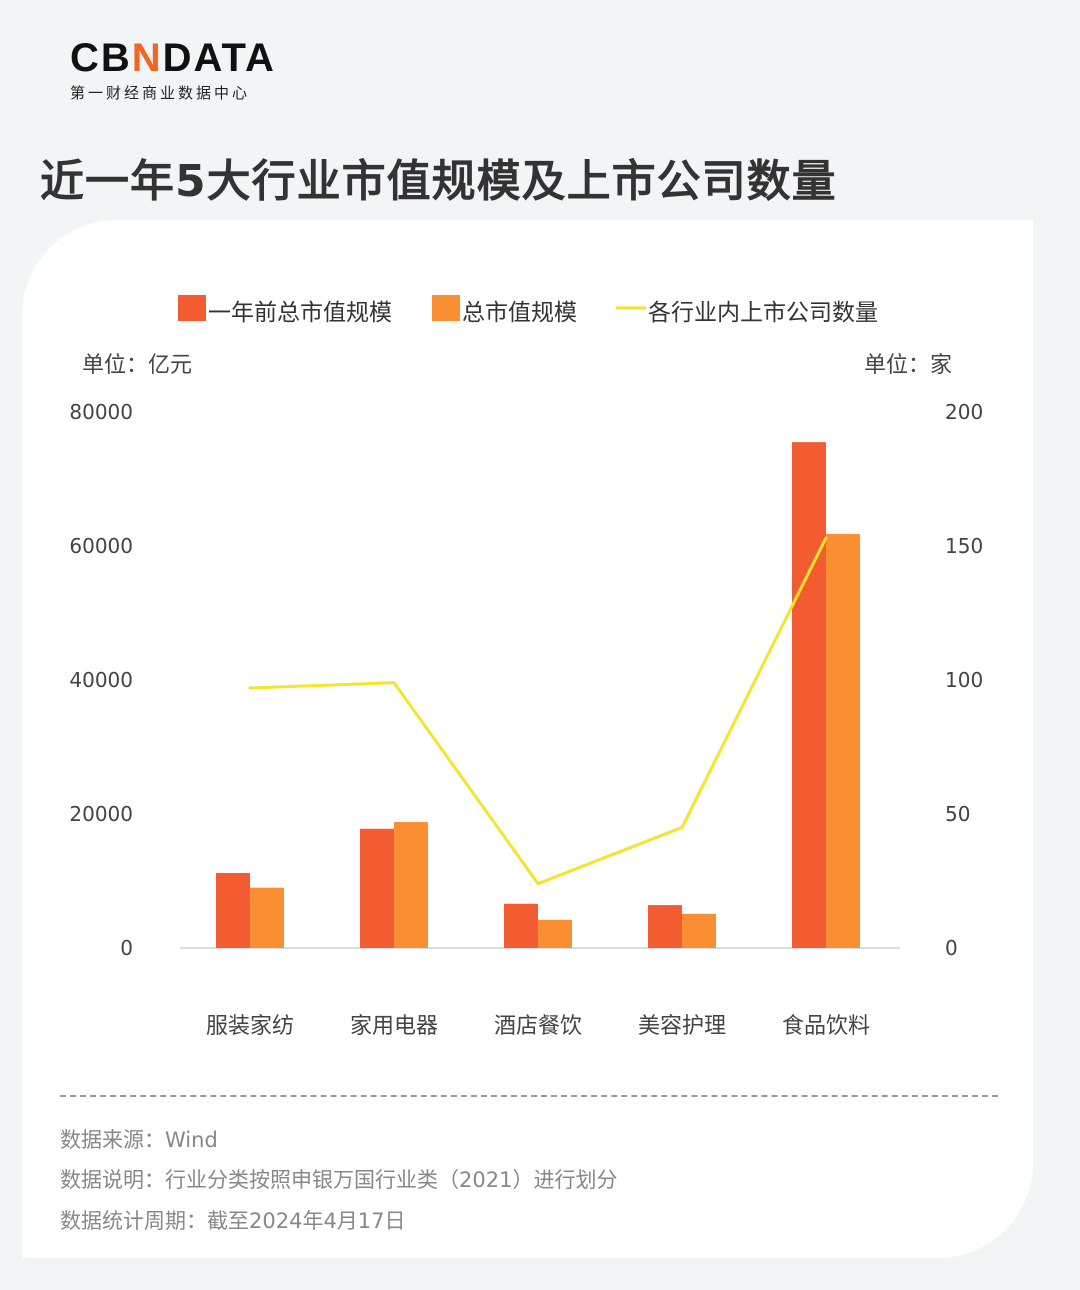 The width and height of the screenshot is (1080, 1290). I want to click on category-label: 酒店餐饮, so click(538, 1026).